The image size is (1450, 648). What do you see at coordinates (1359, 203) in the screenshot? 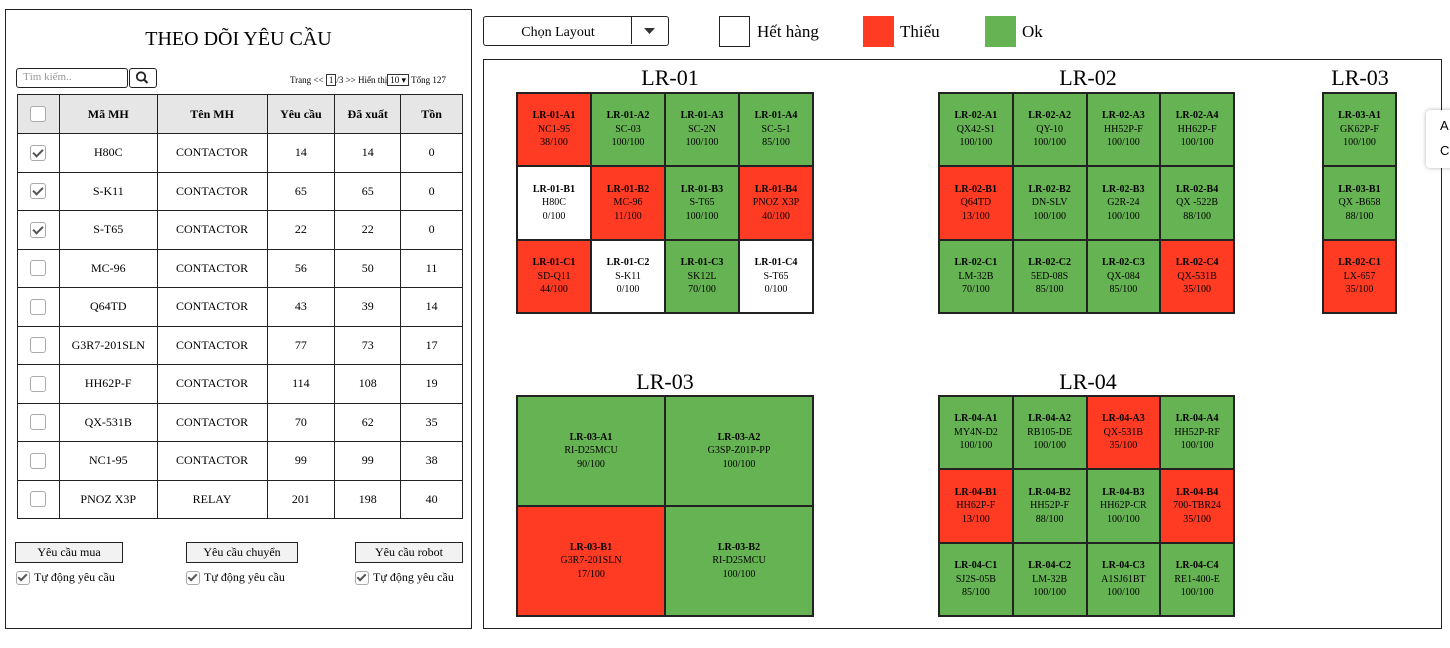
I see `rack-slot: LR-03-B1 QX -B658 88/100` at bounding box center [1359, 203].